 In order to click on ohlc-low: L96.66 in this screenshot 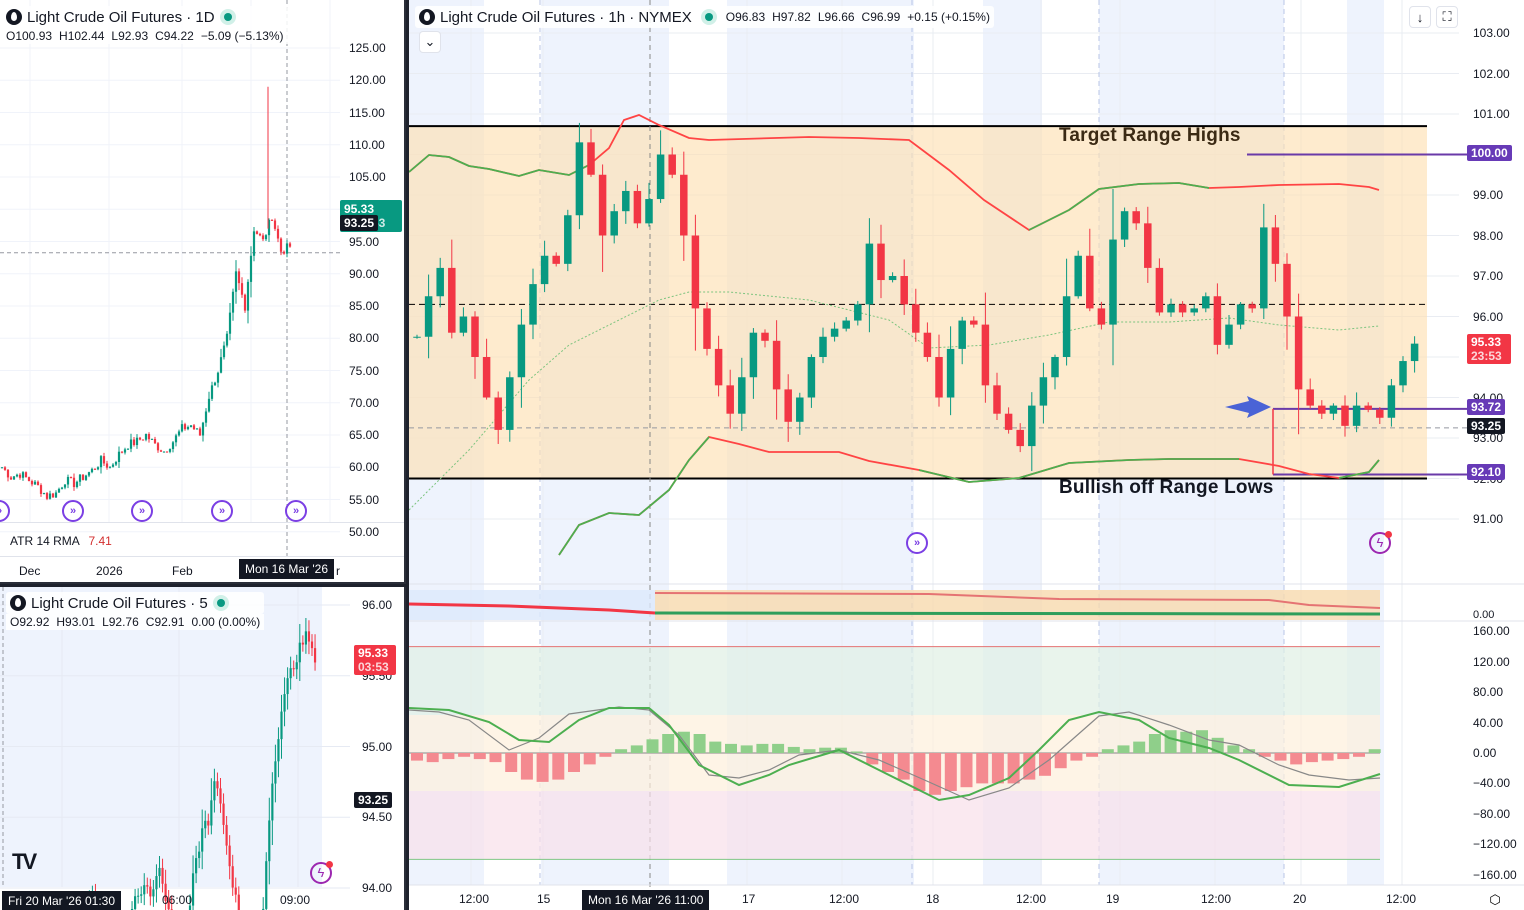, I will do `click(836, 17)`.